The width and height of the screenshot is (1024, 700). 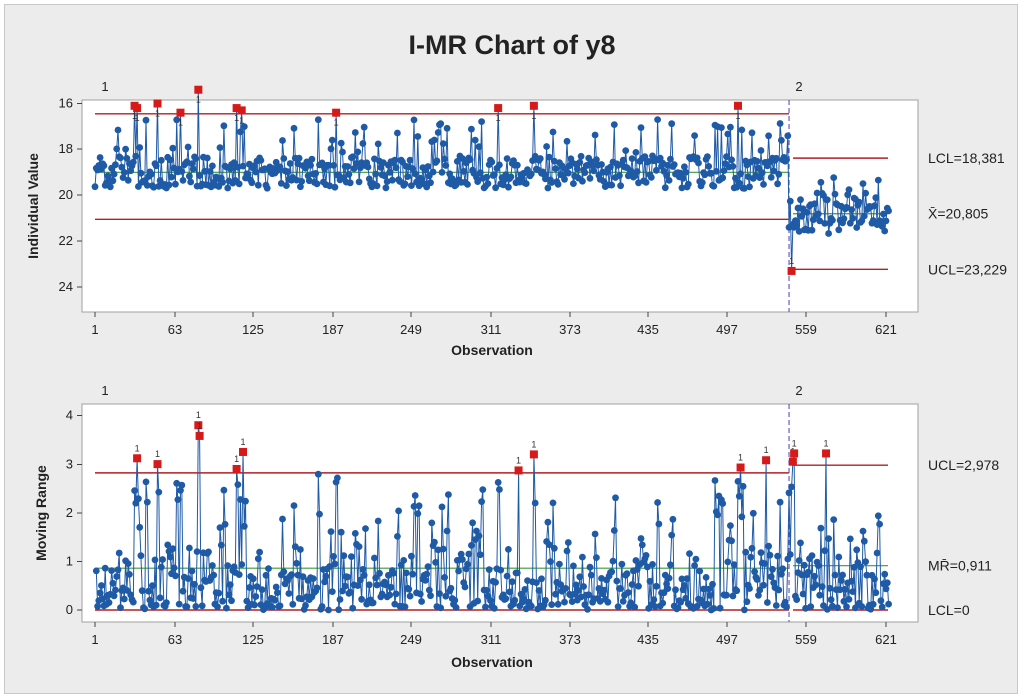 I want to click on y-tick-label: 2, so click(x=69, y=512).